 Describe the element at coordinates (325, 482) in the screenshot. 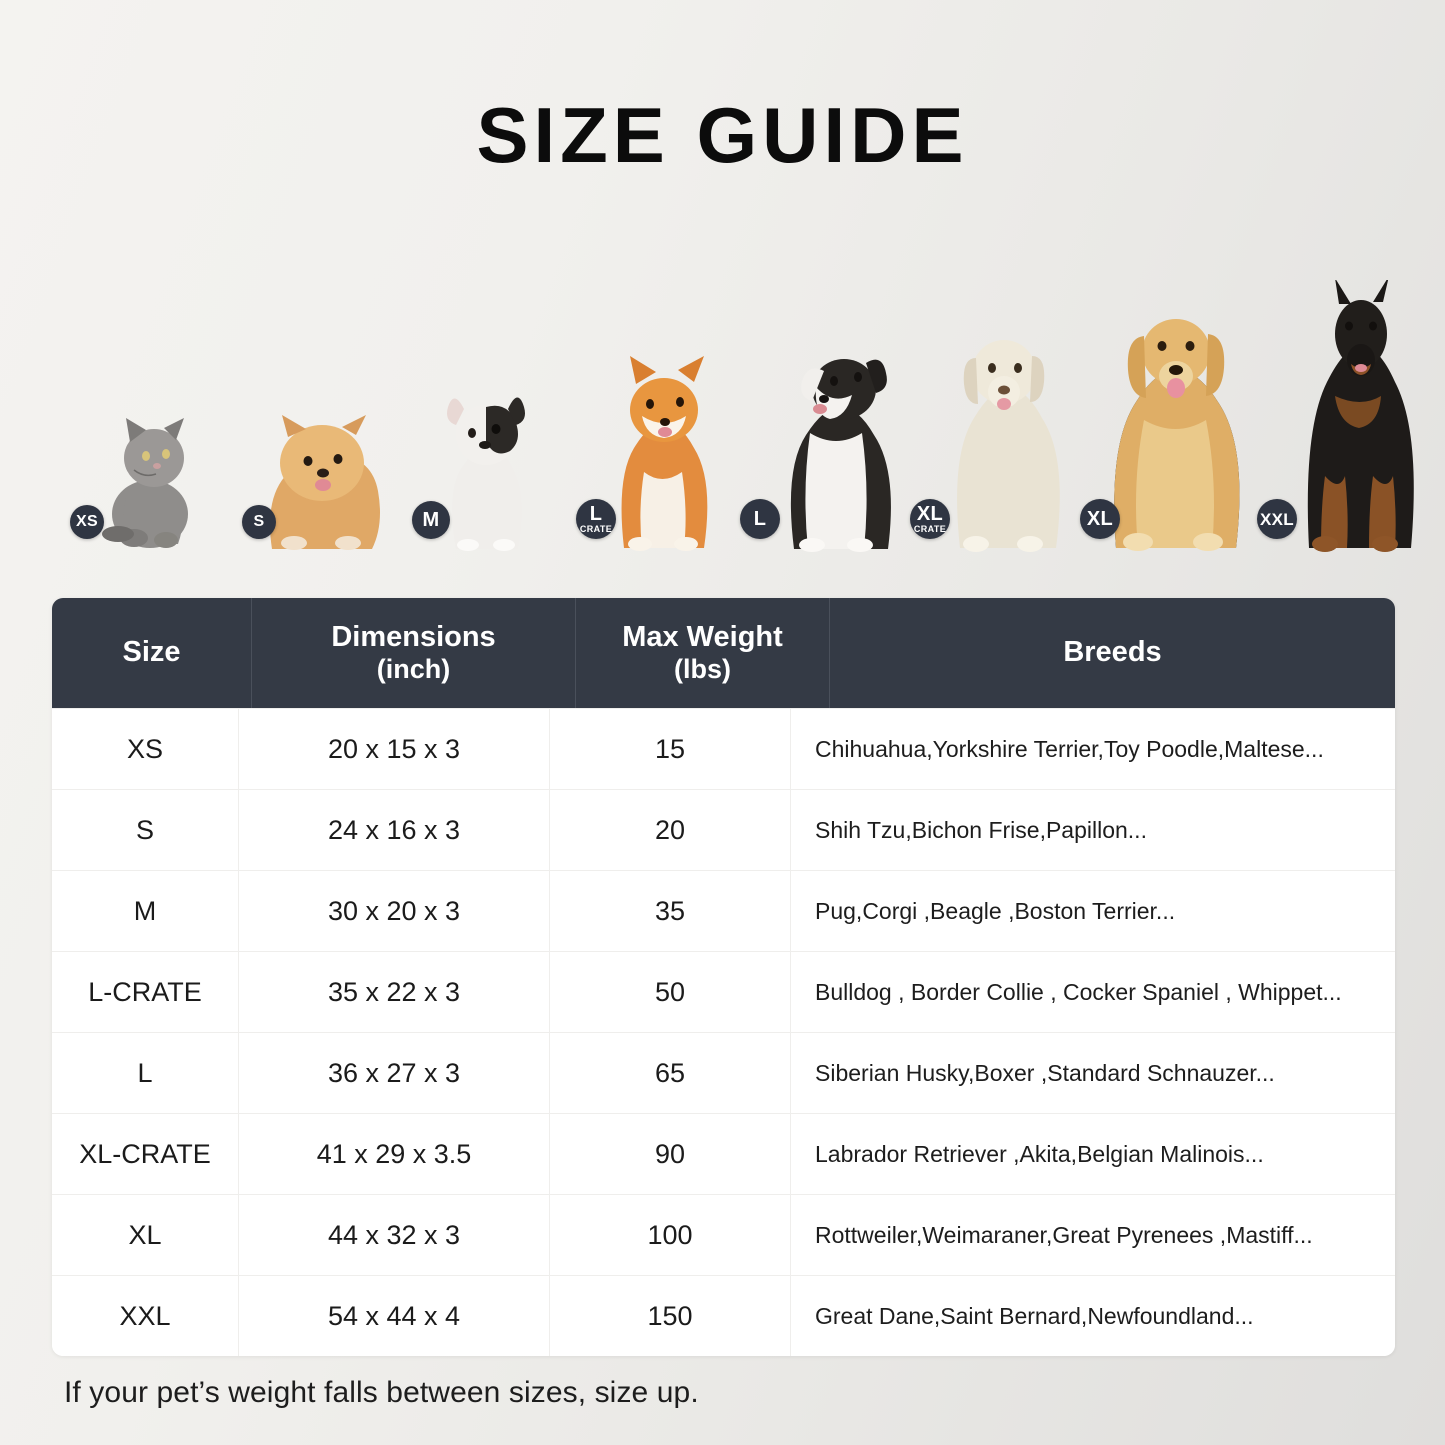

I see `pomeranian-illustration` at that location.